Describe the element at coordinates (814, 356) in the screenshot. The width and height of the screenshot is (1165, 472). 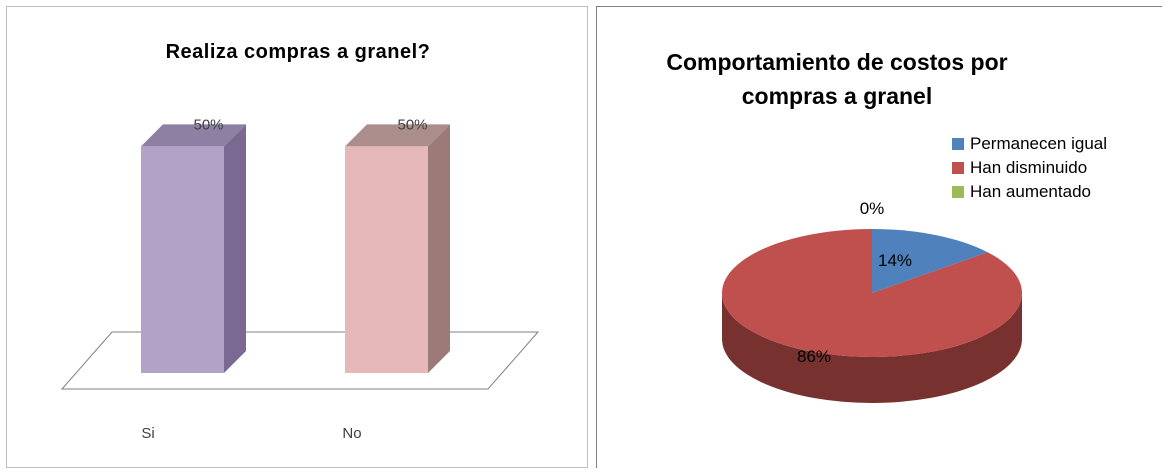
I see `pie-data-label: 86%` at that location.